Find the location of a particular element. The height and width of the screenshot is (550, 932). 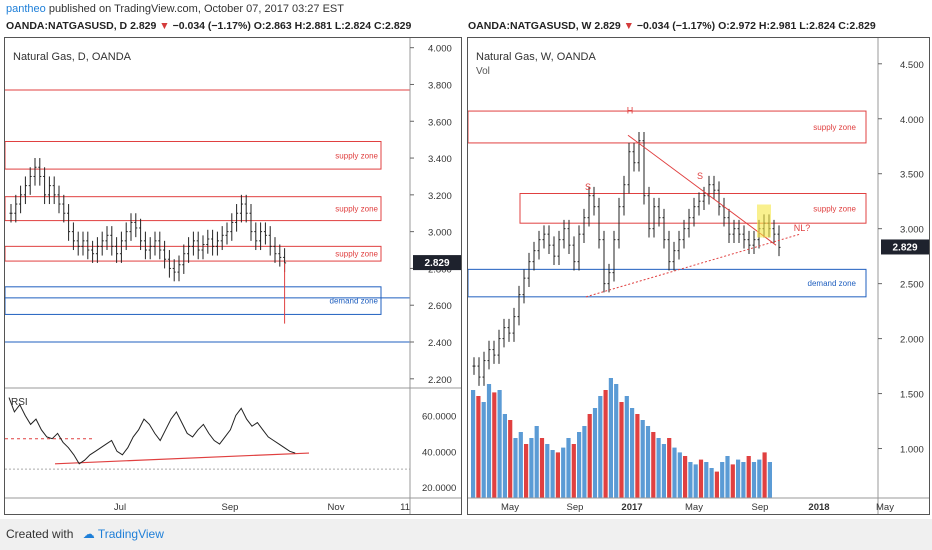

neckline is located at coordinates (693, 265).